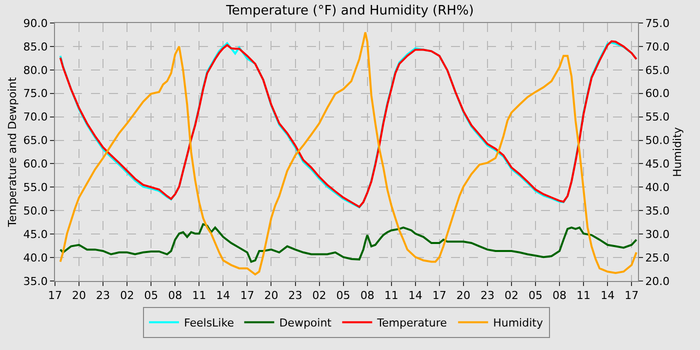 This screenshot has width=700, height=350. What do you see at coordinates (657, 234) in the screenshot?
I see `y2-tick-label: 30.0` at bounding box center [657, 234].